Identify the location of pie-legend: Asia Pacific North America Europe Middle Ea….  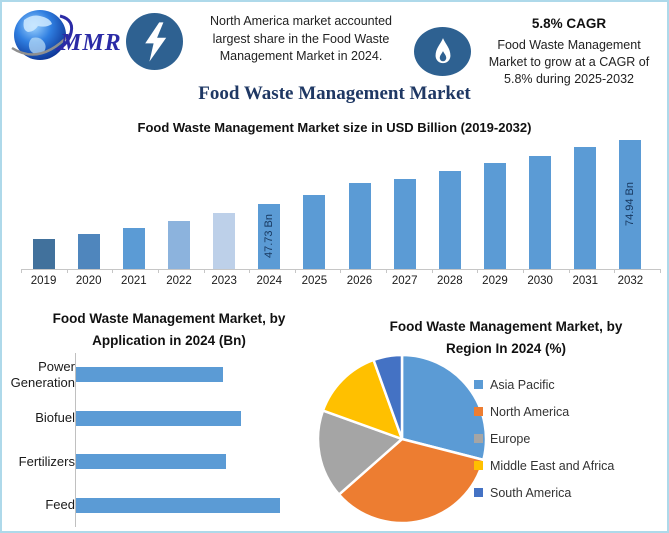
(544, 445).